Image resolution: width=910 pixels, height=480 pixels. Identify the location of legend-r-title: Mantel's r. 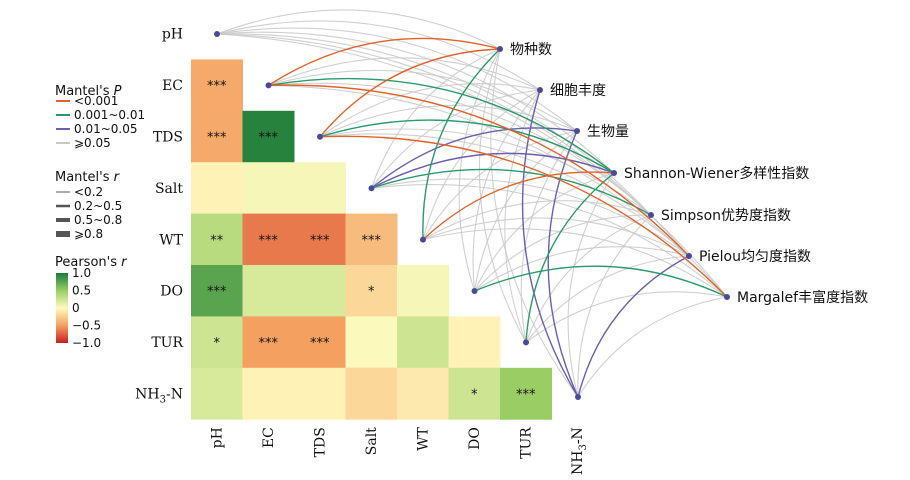
(88, 177).